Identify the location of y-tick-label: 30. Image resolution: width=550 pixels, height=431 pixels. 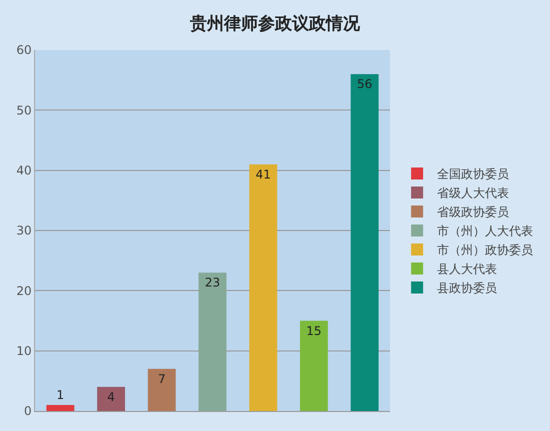
(24, 231).